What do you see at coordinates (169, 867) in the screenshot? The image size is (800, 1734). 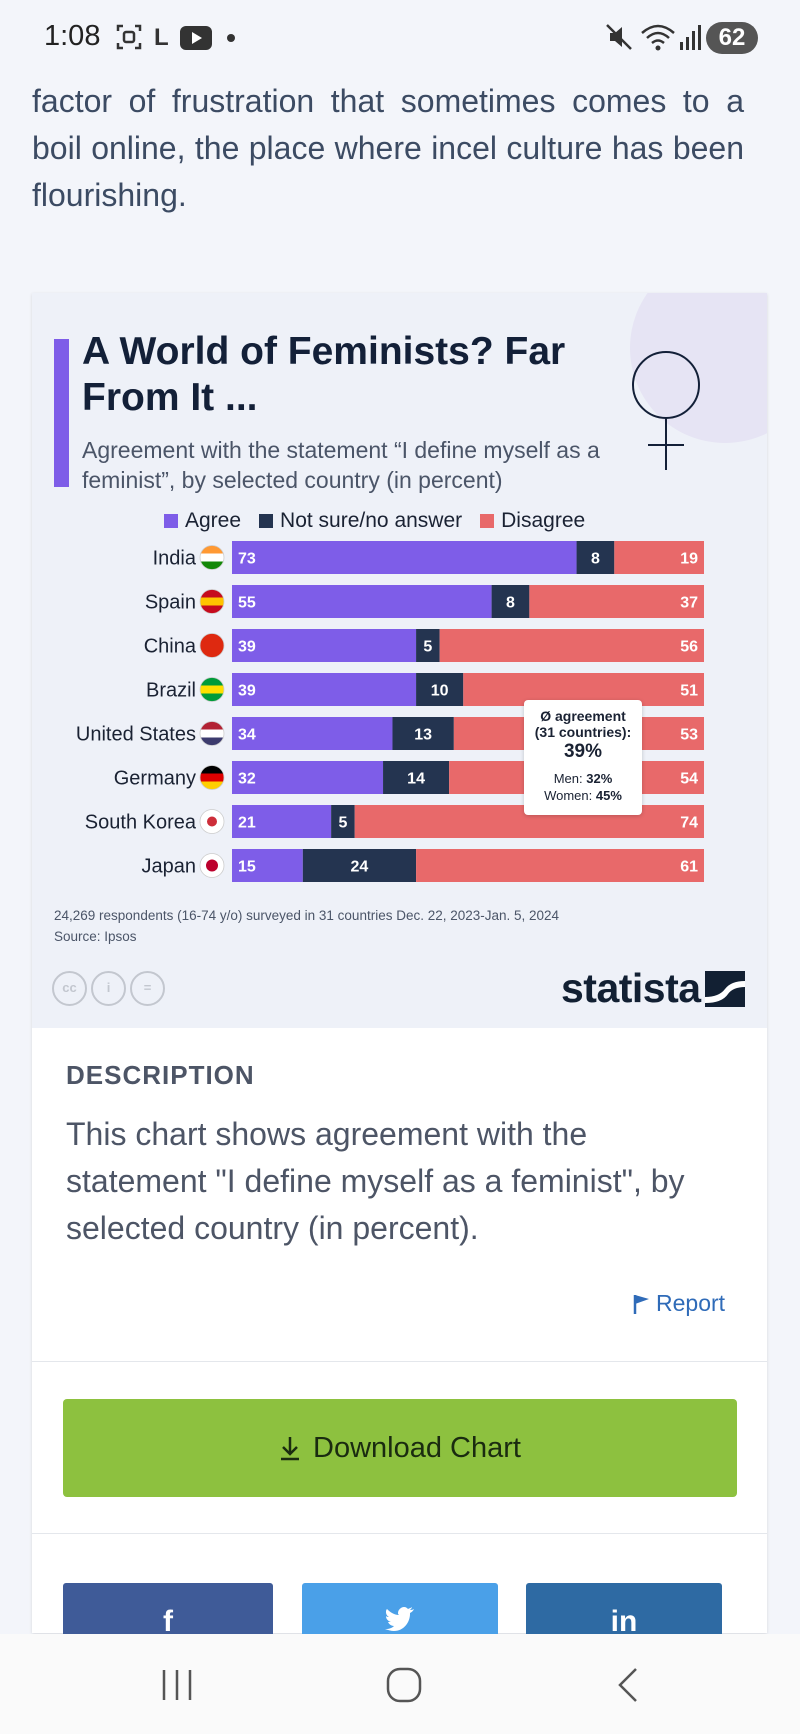 I see `category-label: Japan` at bounding box center [169, 867].